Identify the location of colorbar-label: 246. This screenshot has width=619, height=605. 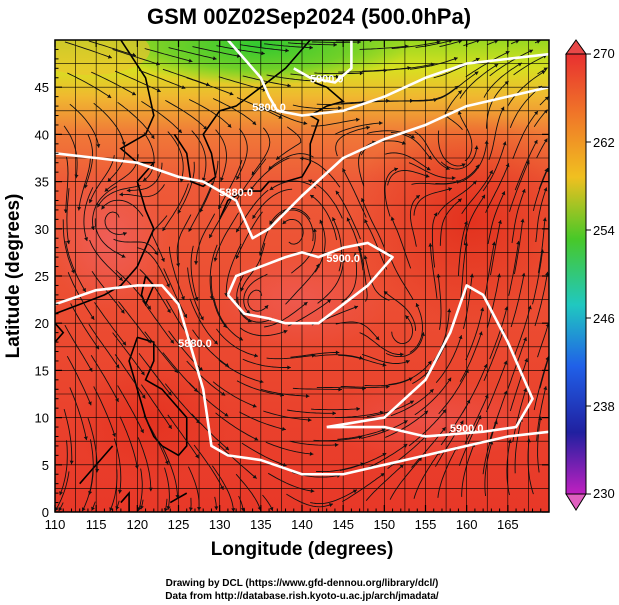
(604, 318).